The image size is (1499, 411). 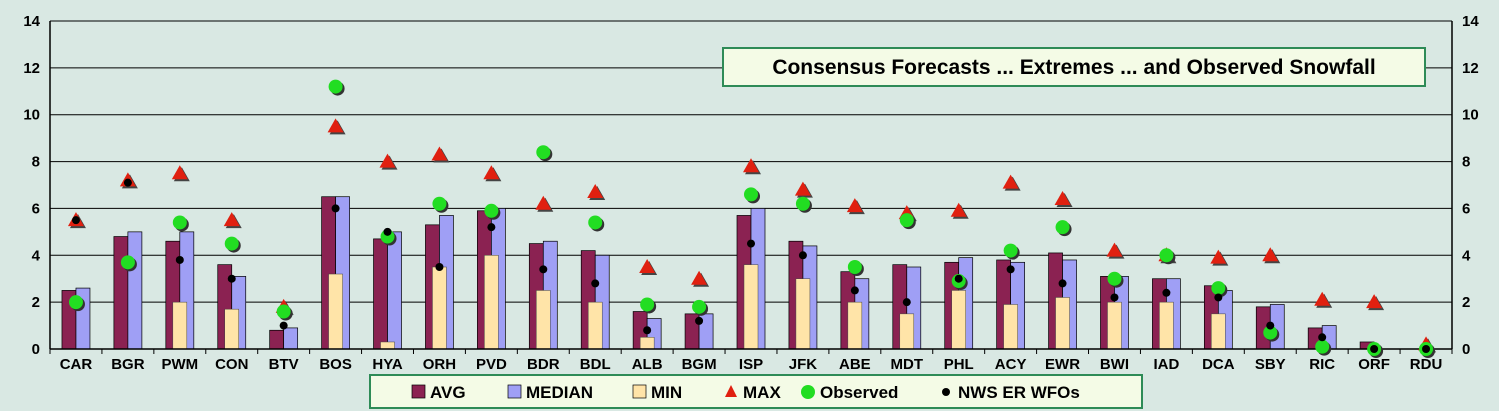 What do you see at coordinates (448, 392) in the screenshot?
I see `legend-label: AVG` at bounding box center [448, 392].